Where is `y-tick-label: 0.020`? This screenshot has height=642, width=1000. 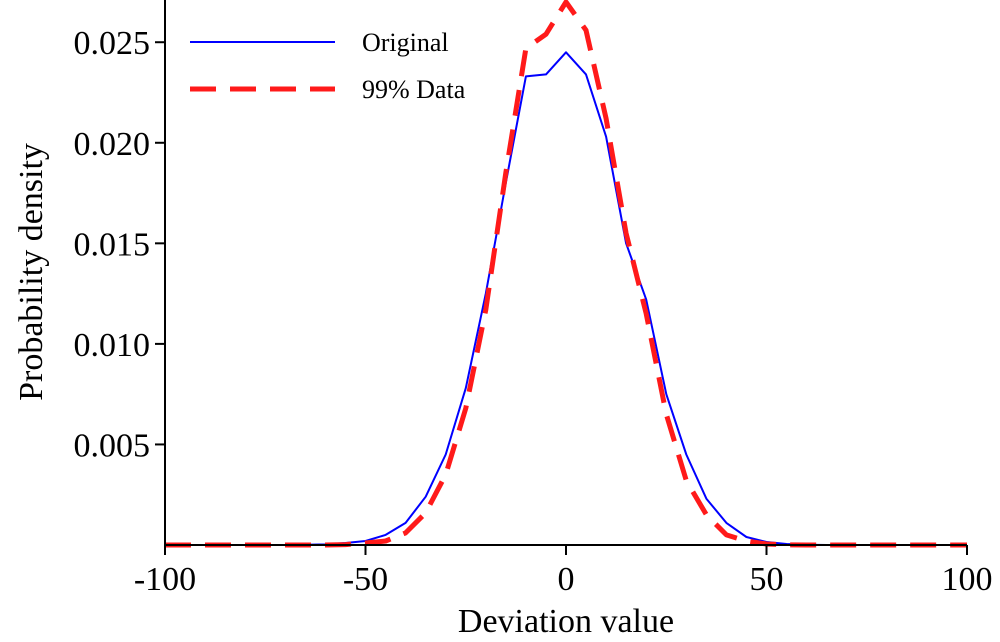 y-tick-label: 0.020 is located at coordinates (112, 144).